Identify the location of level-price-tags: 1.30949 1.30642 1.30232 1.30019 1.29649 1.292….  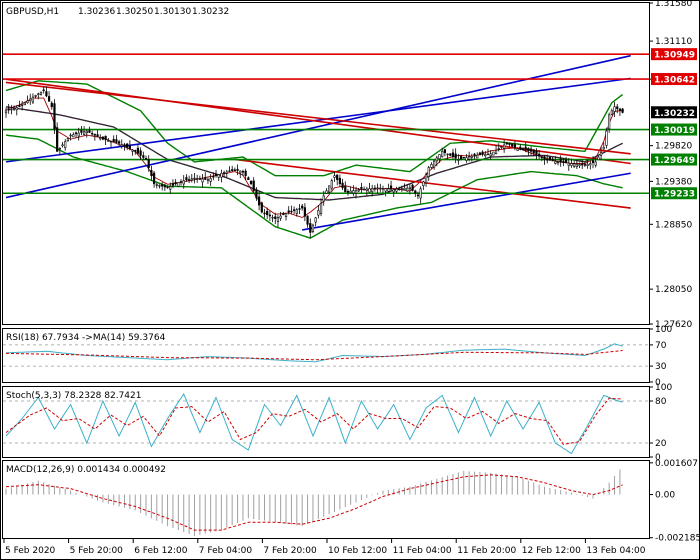
(674, 124).